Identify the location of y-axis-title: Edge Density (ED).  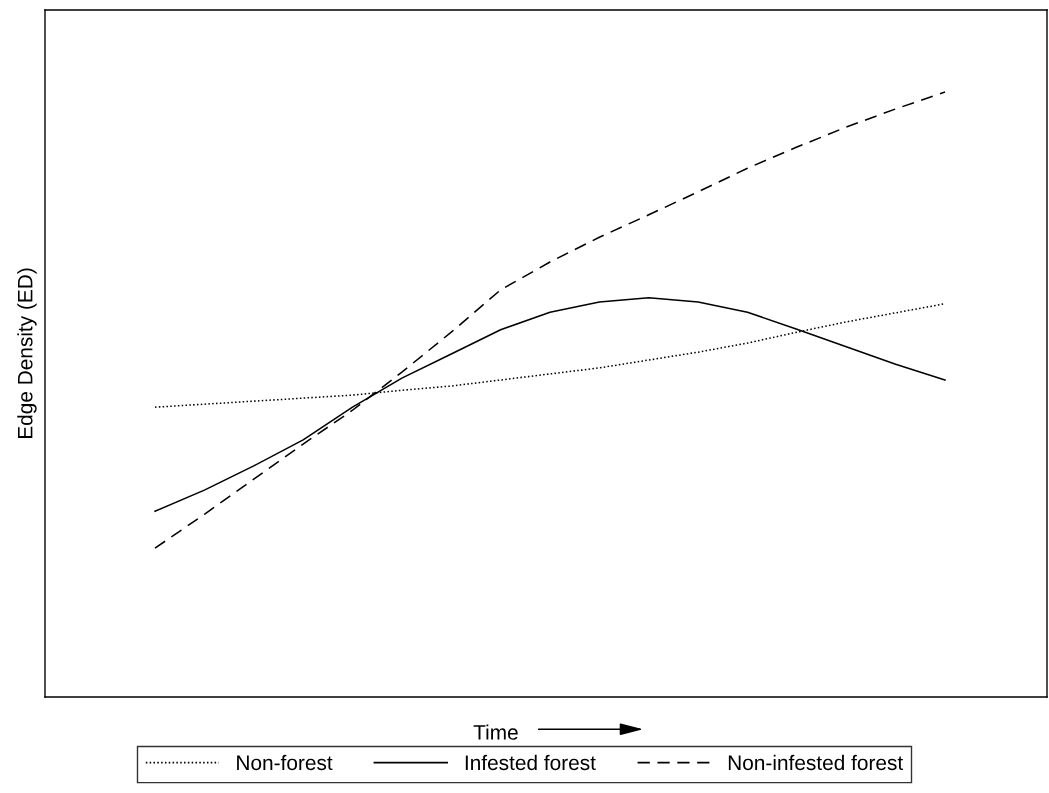
(27, 353).